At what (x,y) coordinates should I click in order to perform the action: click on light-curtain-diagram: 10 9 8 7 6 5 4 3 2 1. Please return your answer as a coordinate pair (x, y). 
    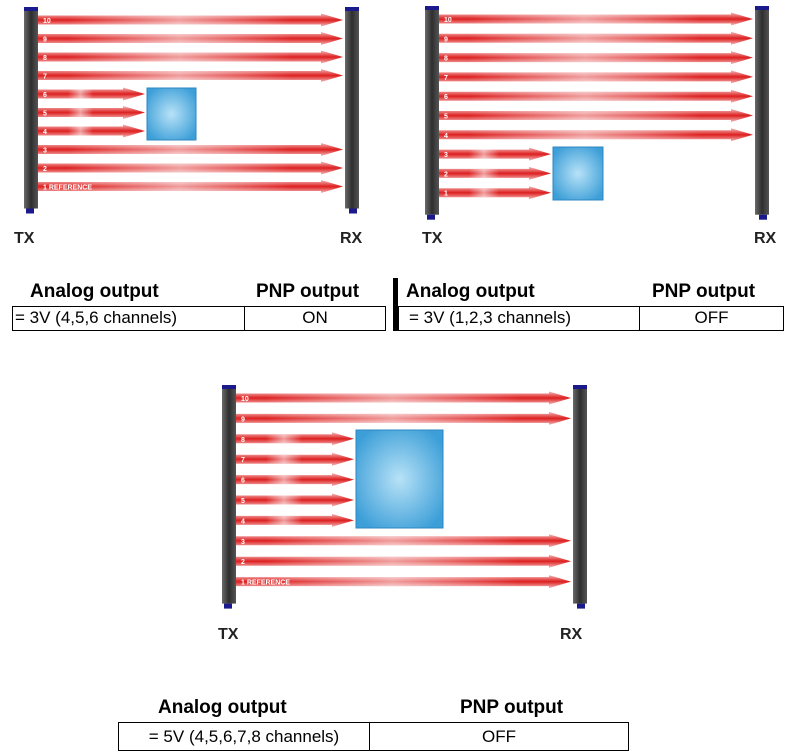
    Looking at the image, I should click on (597, 113).